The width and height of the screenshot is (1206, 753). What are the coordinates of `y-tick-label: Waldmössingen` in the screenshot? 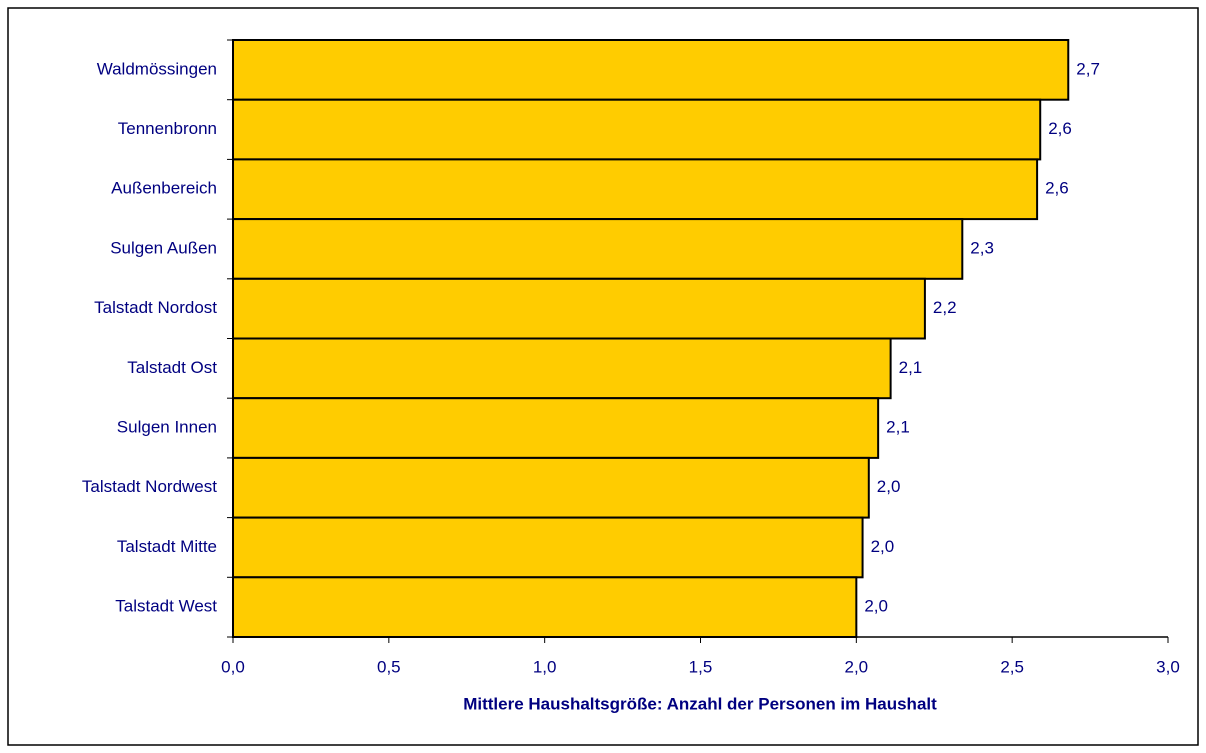 It's located at (157, 68).